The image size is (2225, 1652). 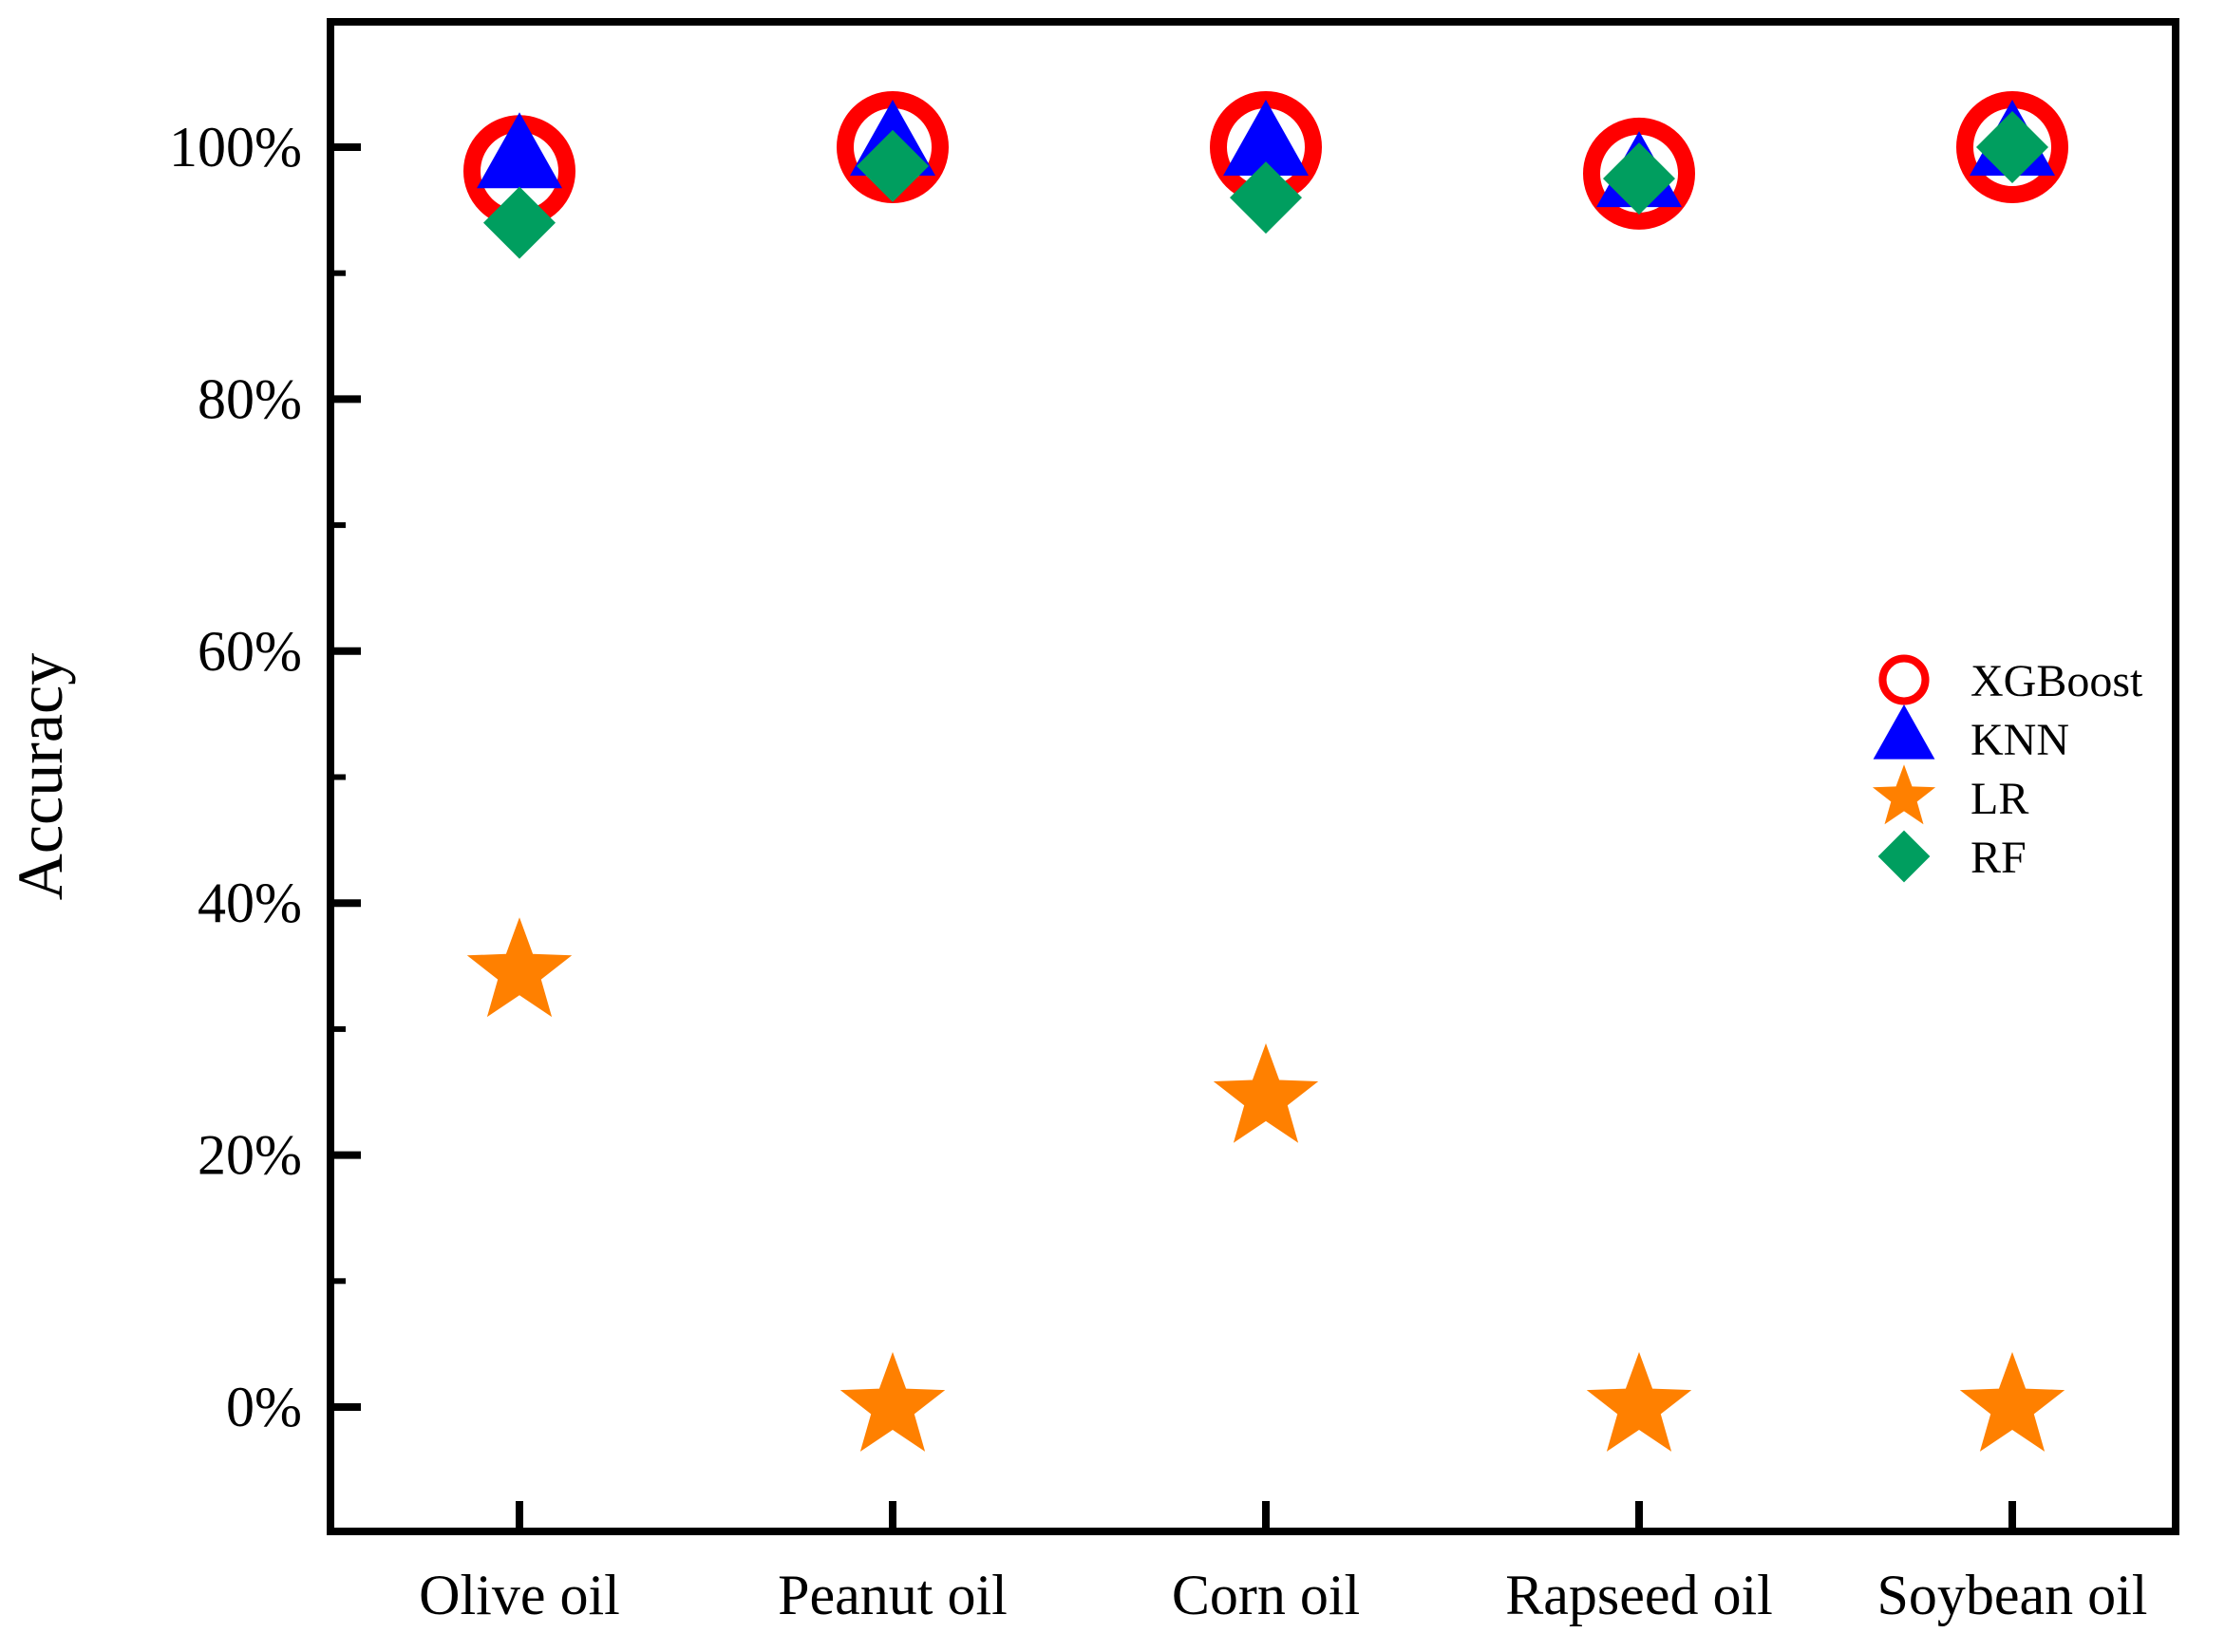 I want to click on x-tick-label: Peanut oil, so click(x=893, y=1595).